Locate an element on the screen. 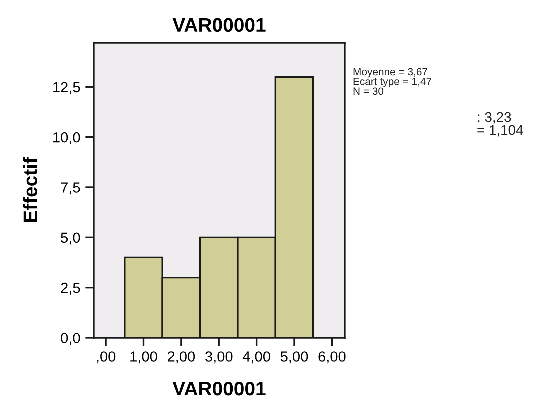 Image resolution: width=545 pixels, height=408 pixels. y-tick-label: 0,0 is located at coordinates (70, 339).